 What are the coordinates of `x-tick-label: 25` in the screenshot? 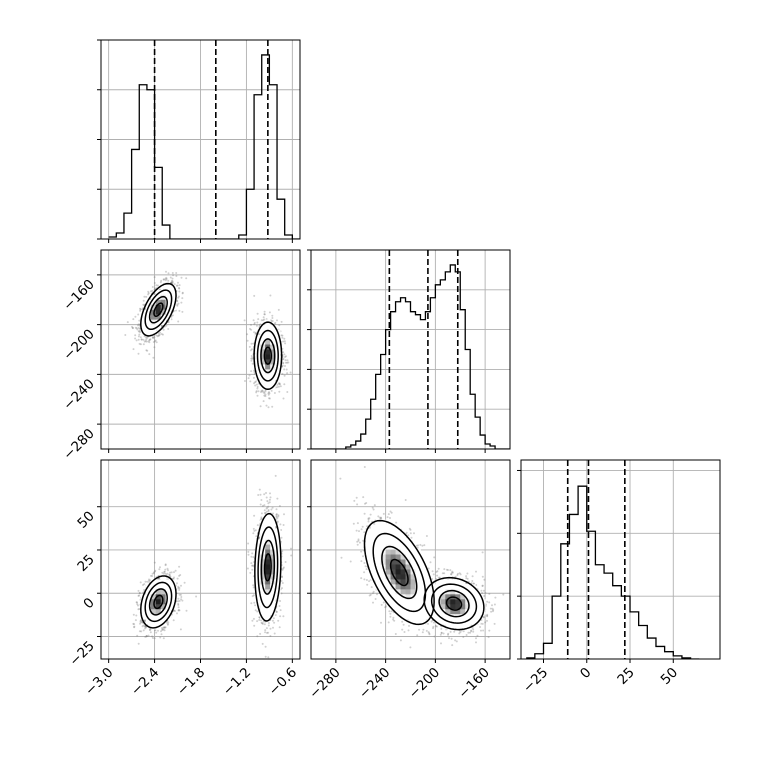 It's located at (625, 676).